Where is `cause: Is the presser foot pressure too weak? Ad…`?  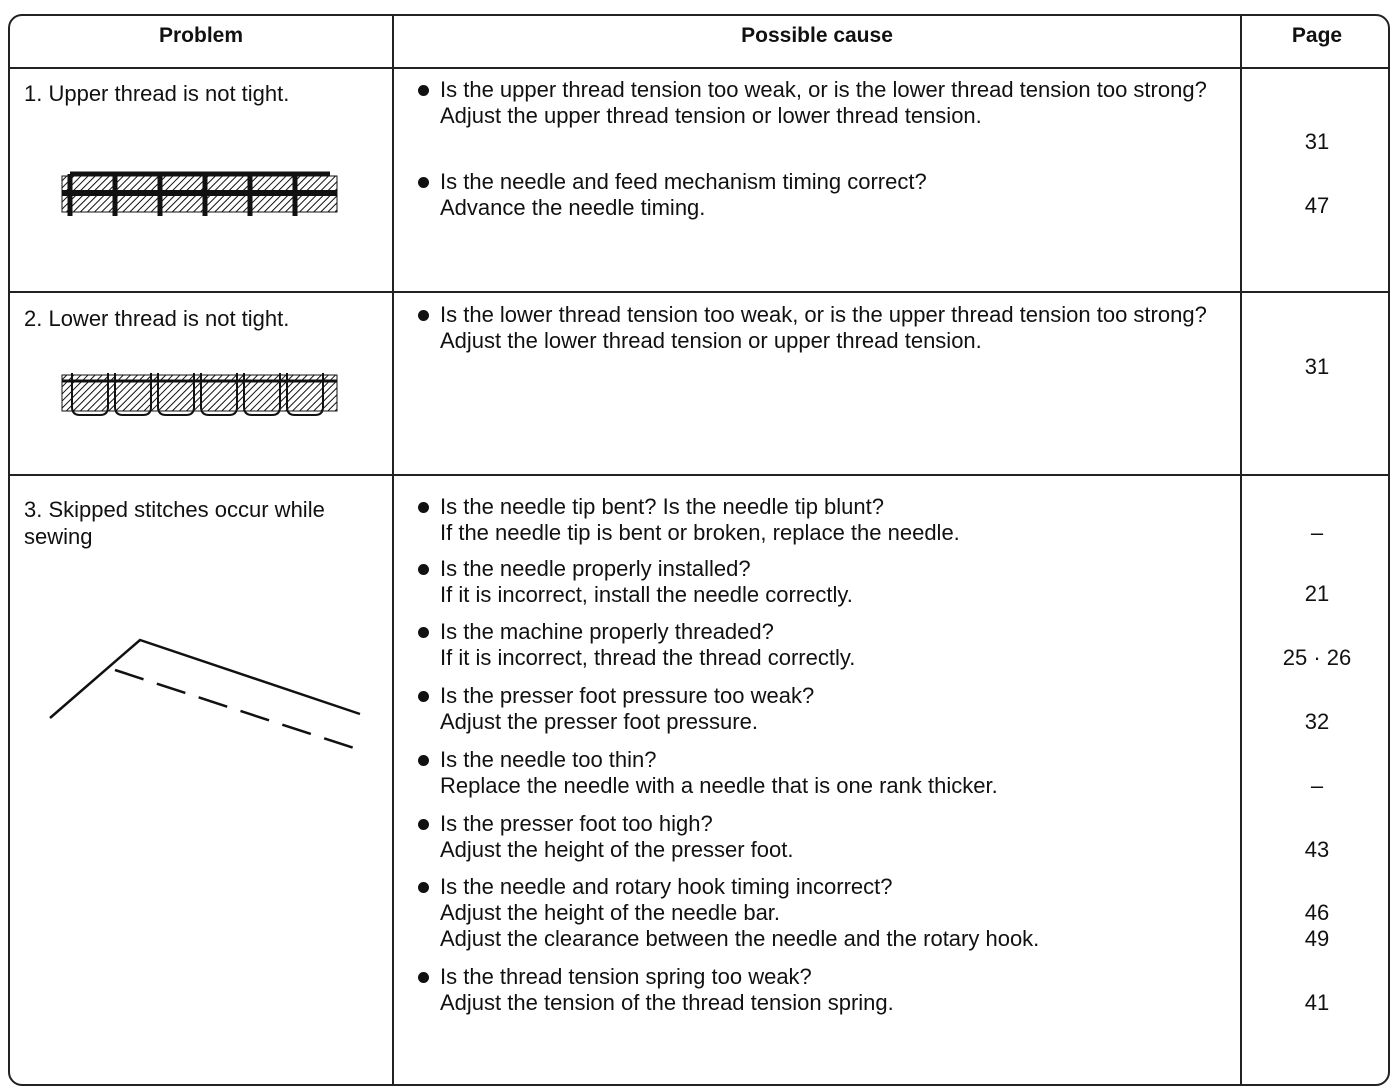 cause: Is the presser foot pressure too weak? Ad… is located at coordinates (820, 709).